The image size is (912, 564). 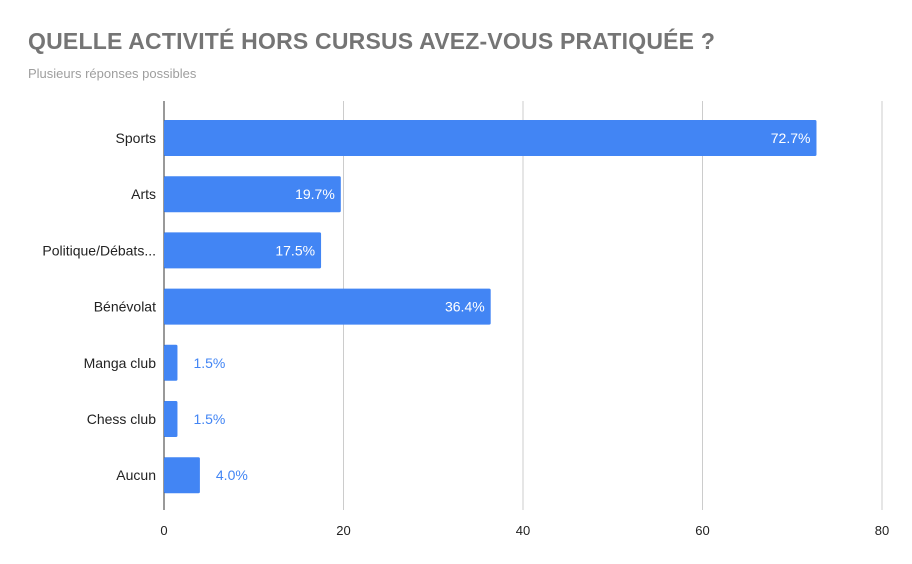 I want to click on category-label: Arts, so click(x=143, y=194).